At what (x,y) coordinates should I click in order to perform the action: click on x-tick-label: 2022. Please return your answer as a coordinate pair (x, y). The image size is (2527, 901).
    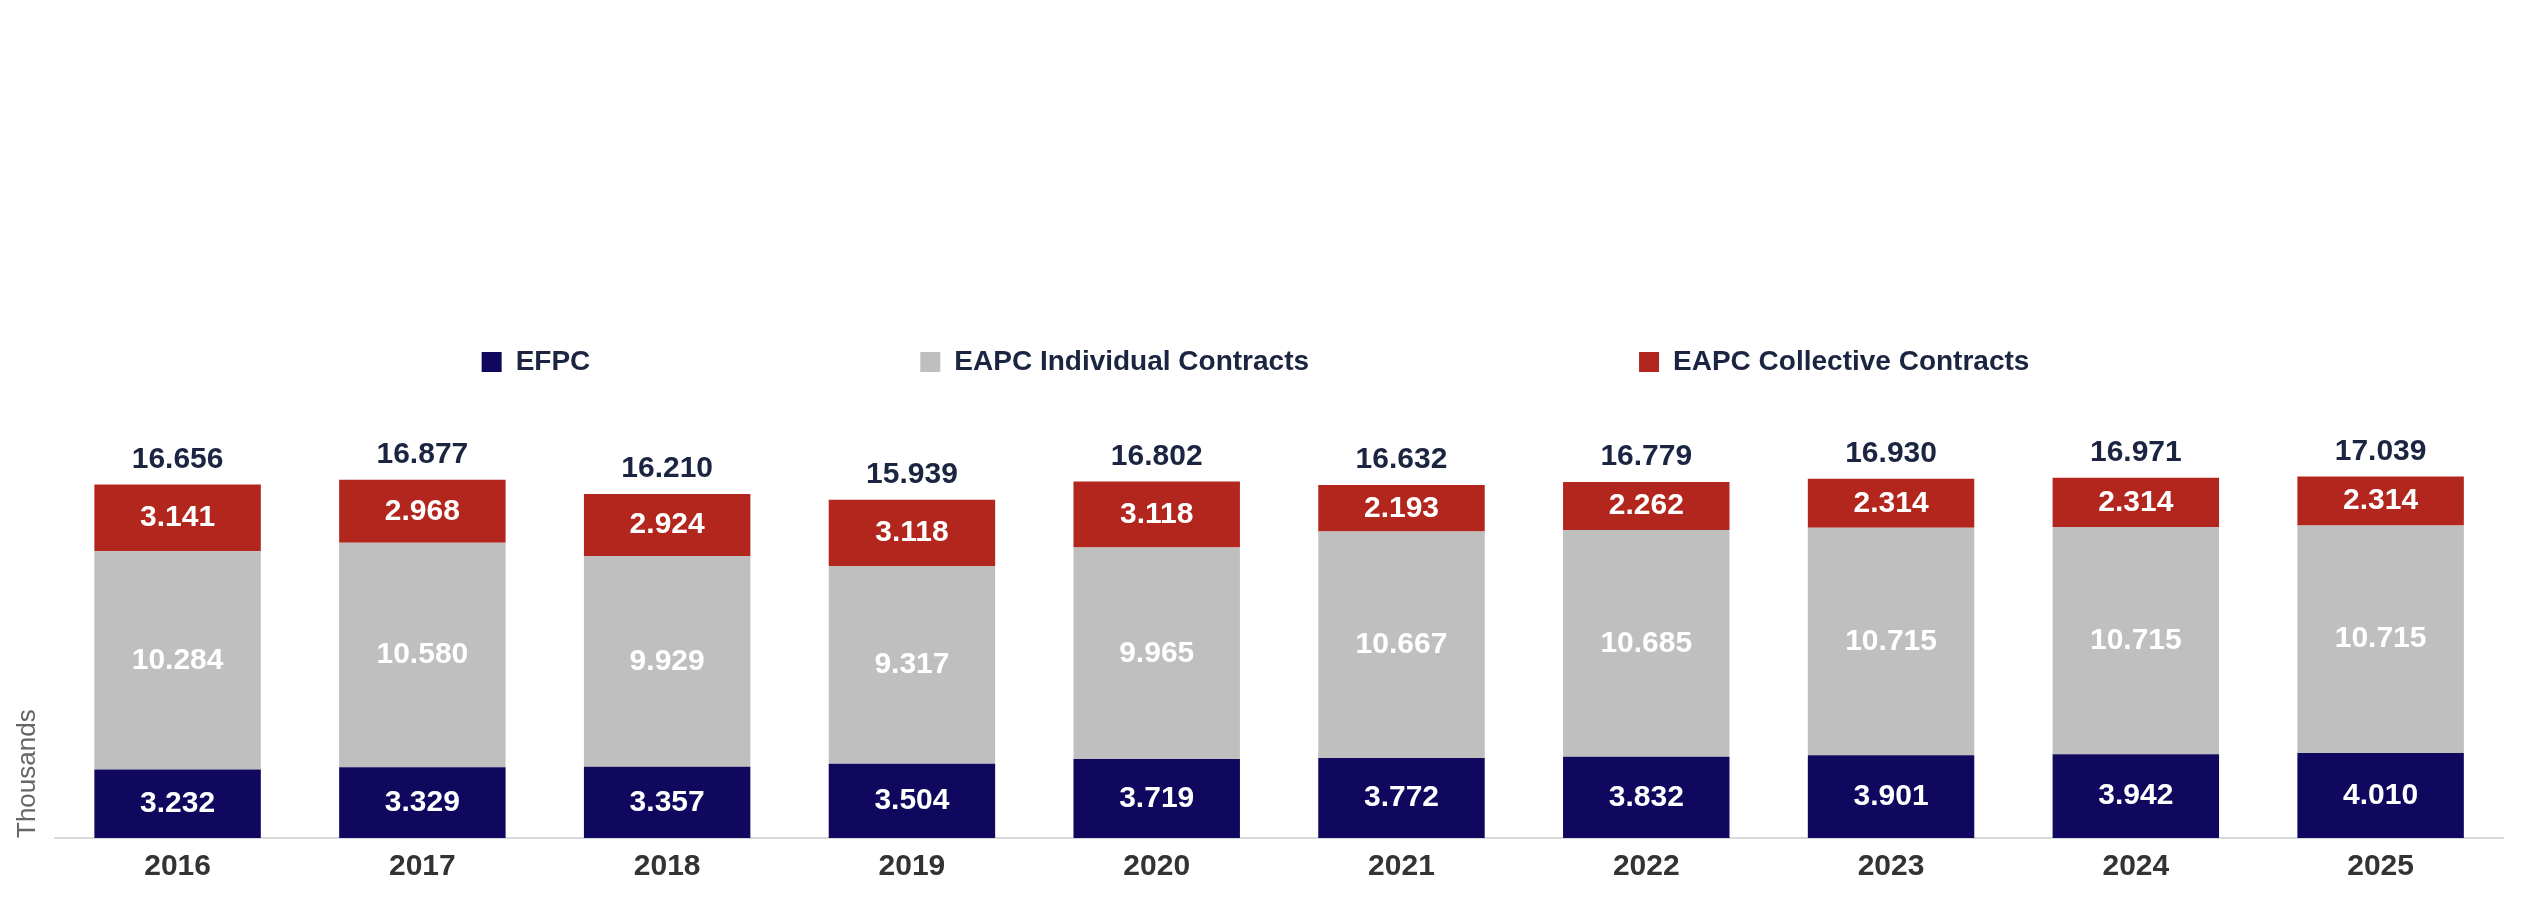
    Looking at the image, I should click on (1646, 865).